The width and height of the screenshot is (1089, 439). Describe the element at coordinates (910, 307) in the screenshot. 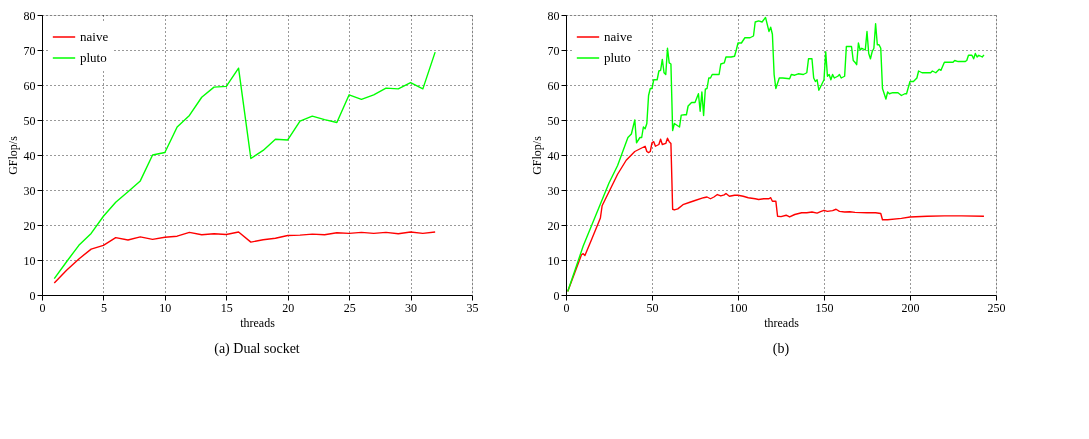

I see `x-tick-label: 200` at that location.